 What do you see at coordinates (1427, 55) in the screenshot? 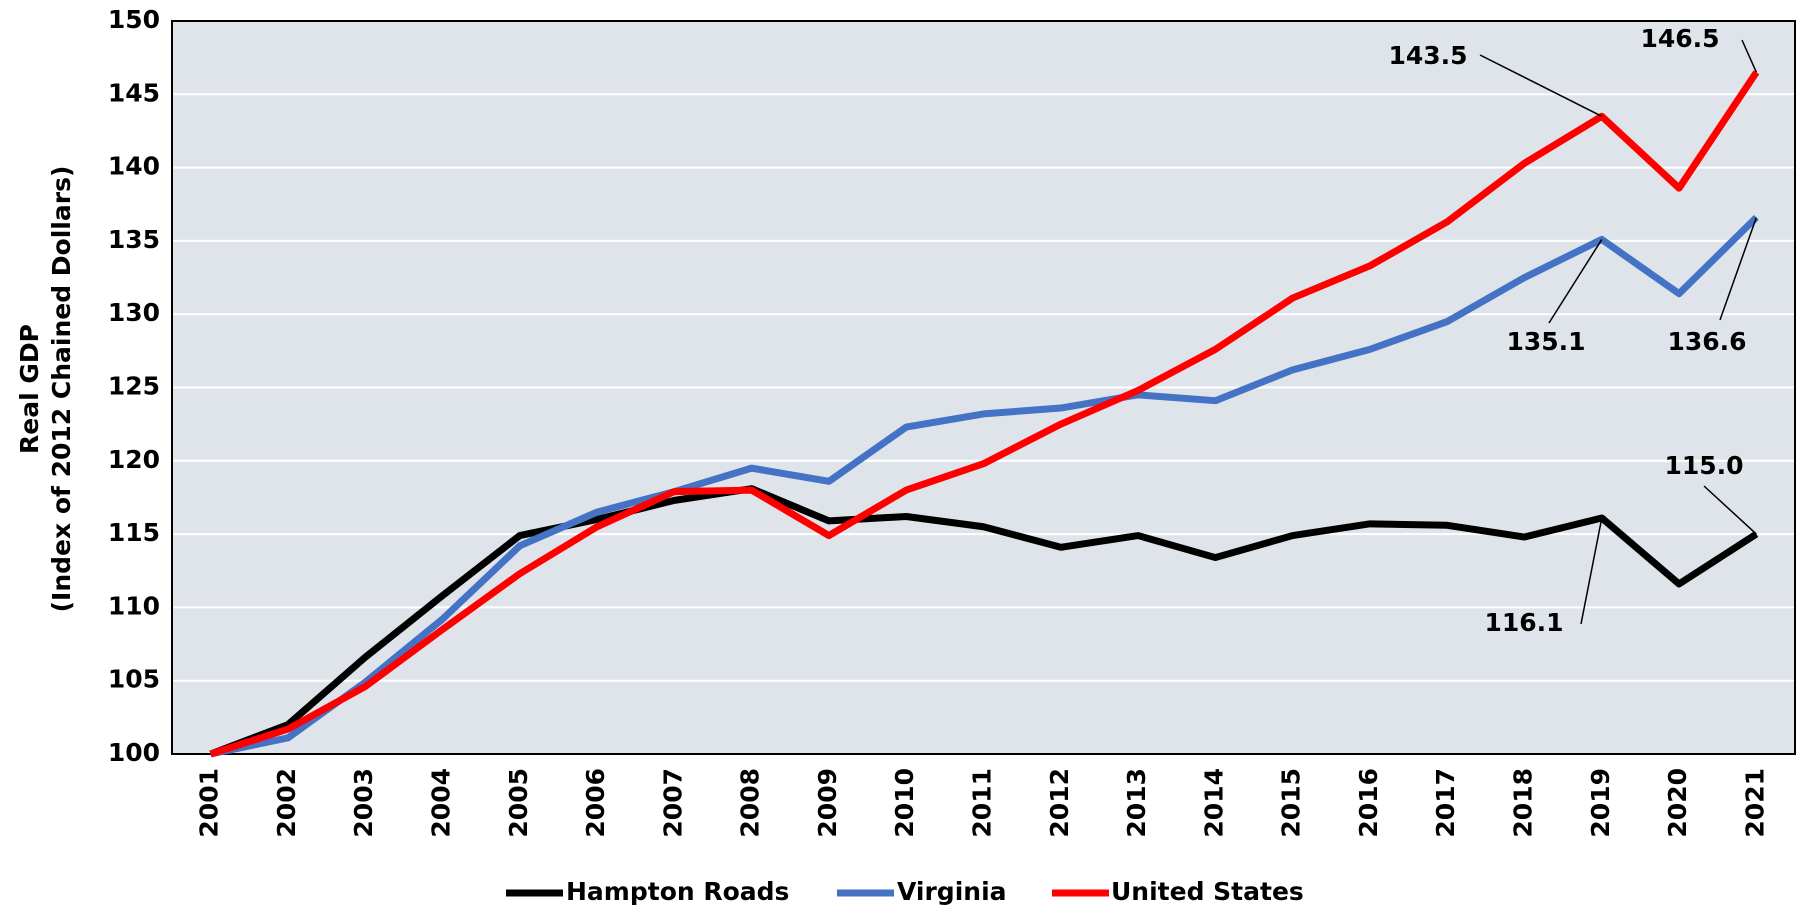
I see `data-label: 143.5` at bounding box center [1427, 55].